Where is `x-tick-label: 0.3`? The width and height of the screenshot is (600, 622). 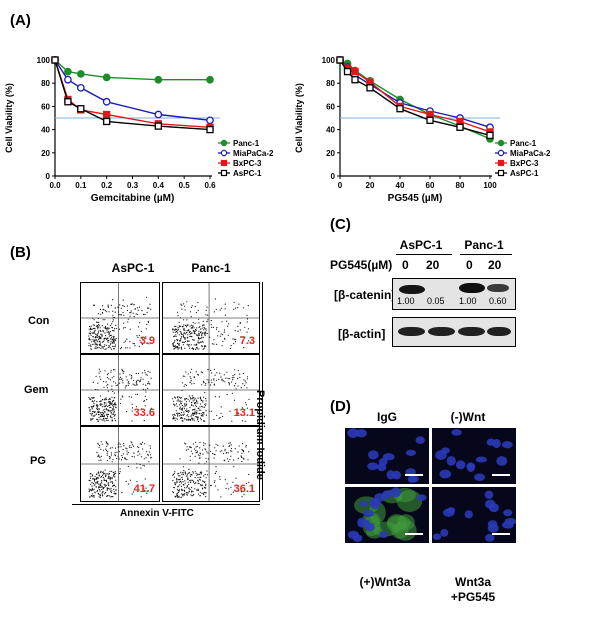 x-tick-label: 0.3 is located at coordinates (133, 185).